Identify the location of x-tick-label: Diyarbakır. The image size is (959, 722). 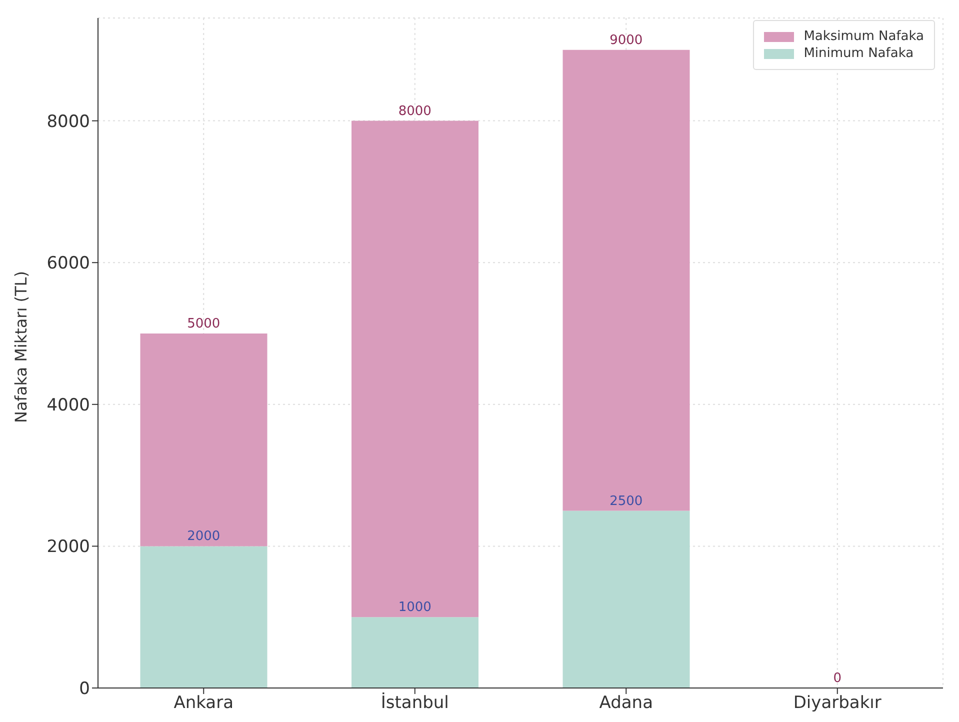
(837, 703).